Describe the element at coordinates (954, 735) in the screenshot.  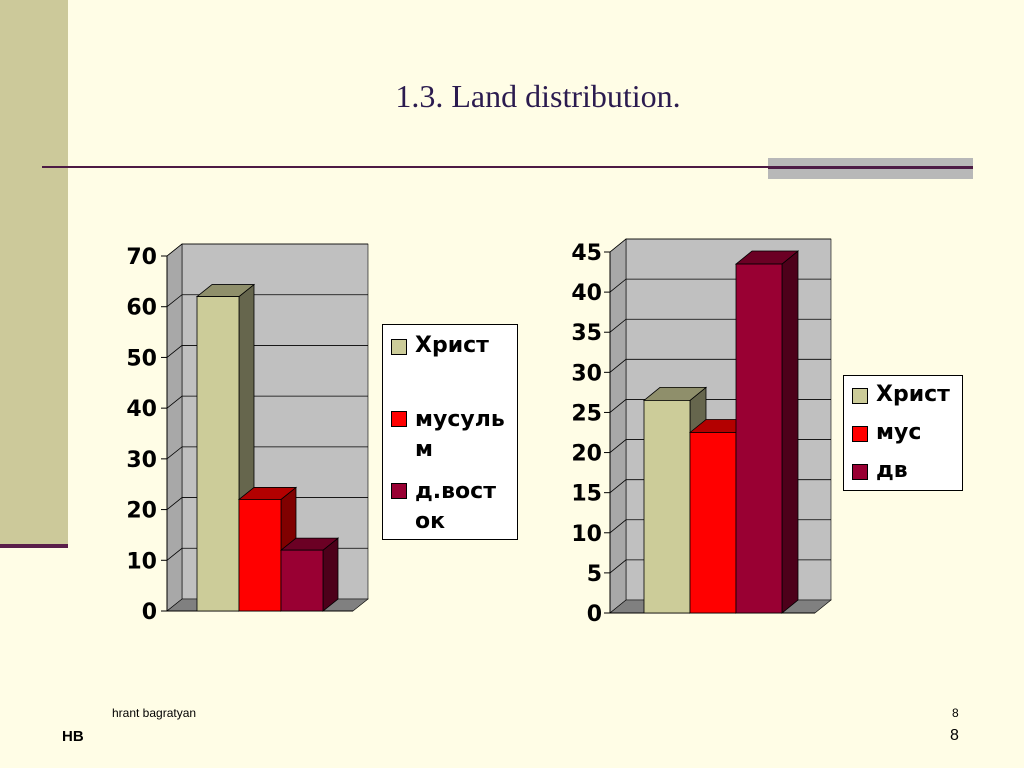
I see `footer-page-number: 8` at that location.